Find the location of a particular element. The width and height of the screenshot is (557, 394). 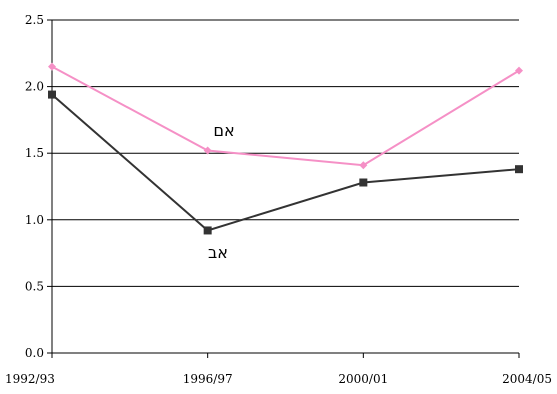

y-tick-label: 1.0 is located at coordinates (34, 220).